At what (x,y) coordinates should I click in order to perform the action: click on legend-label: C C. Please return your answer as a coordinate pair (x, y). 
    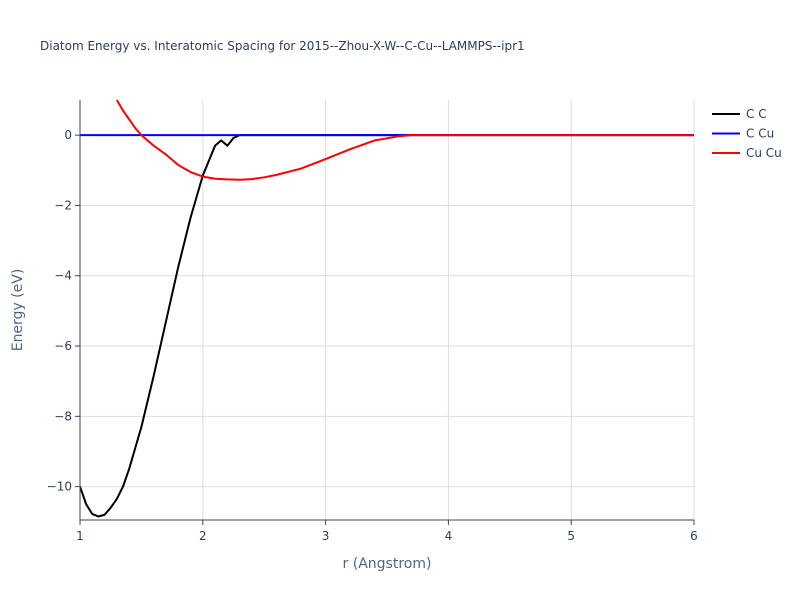
    Looking at the image, I should click on (756, 114).